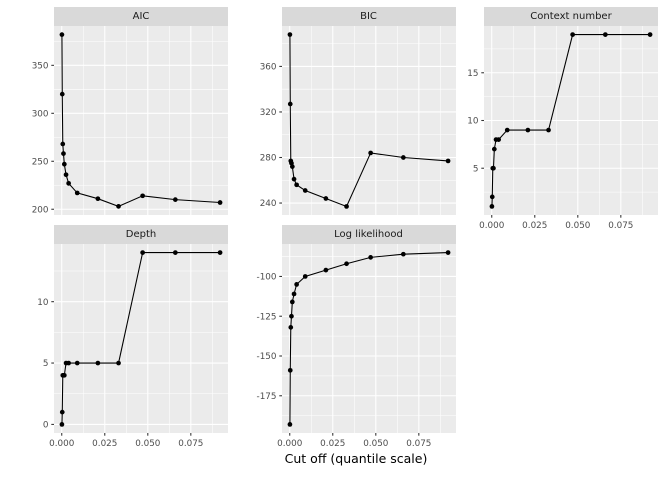  What do you see at coordinates (562, 128) in the screenshot?
I see `facet-panel-context-number: 5 10 15 0.000 0.025 0.050 0.075` at bounding box center [562, 128].